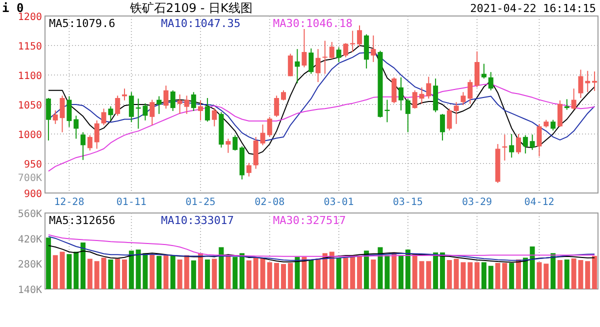  What do you see at coordinates (30, 106) in the screenshot?
I see `y-tick-label: 1050` at bounding box center [30, 106].